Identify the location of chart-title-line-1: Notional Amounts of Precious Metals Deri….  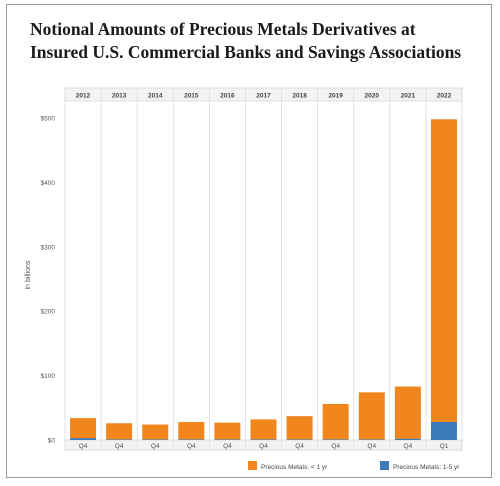
(223, 29).